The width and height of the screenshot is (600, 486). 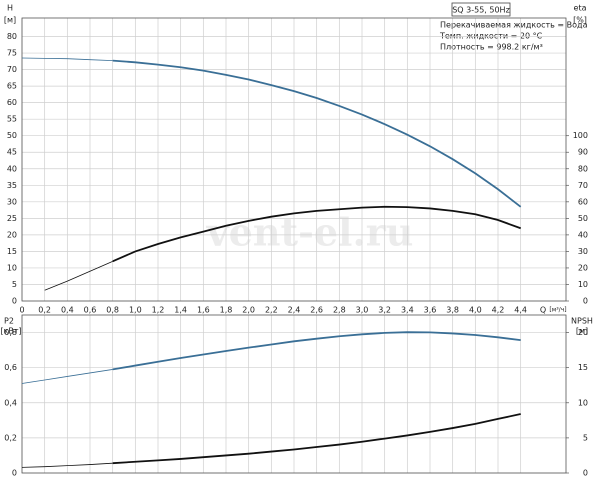 I want to click on y-tick-label: 60, so click(x=12, y=102).